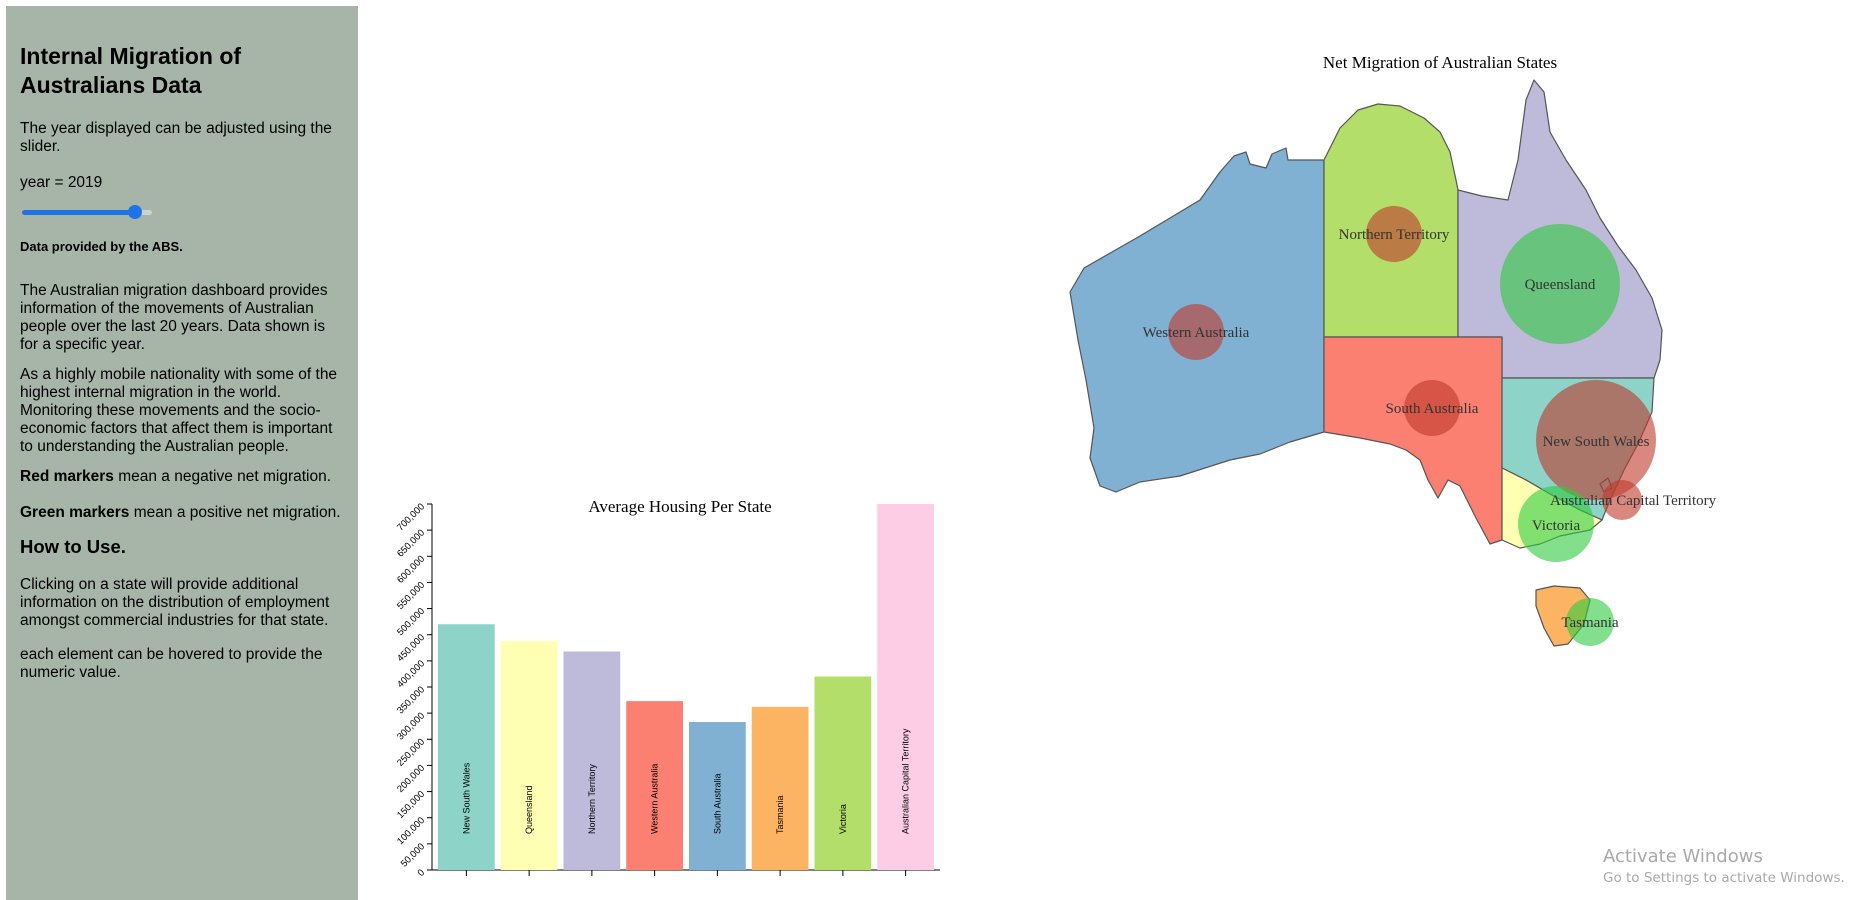 This screenshot has width=1860, height=900. Describe the element at coordinates (411, 753) in the screenshot. I see `y-tick-label: 250,000` at that location.